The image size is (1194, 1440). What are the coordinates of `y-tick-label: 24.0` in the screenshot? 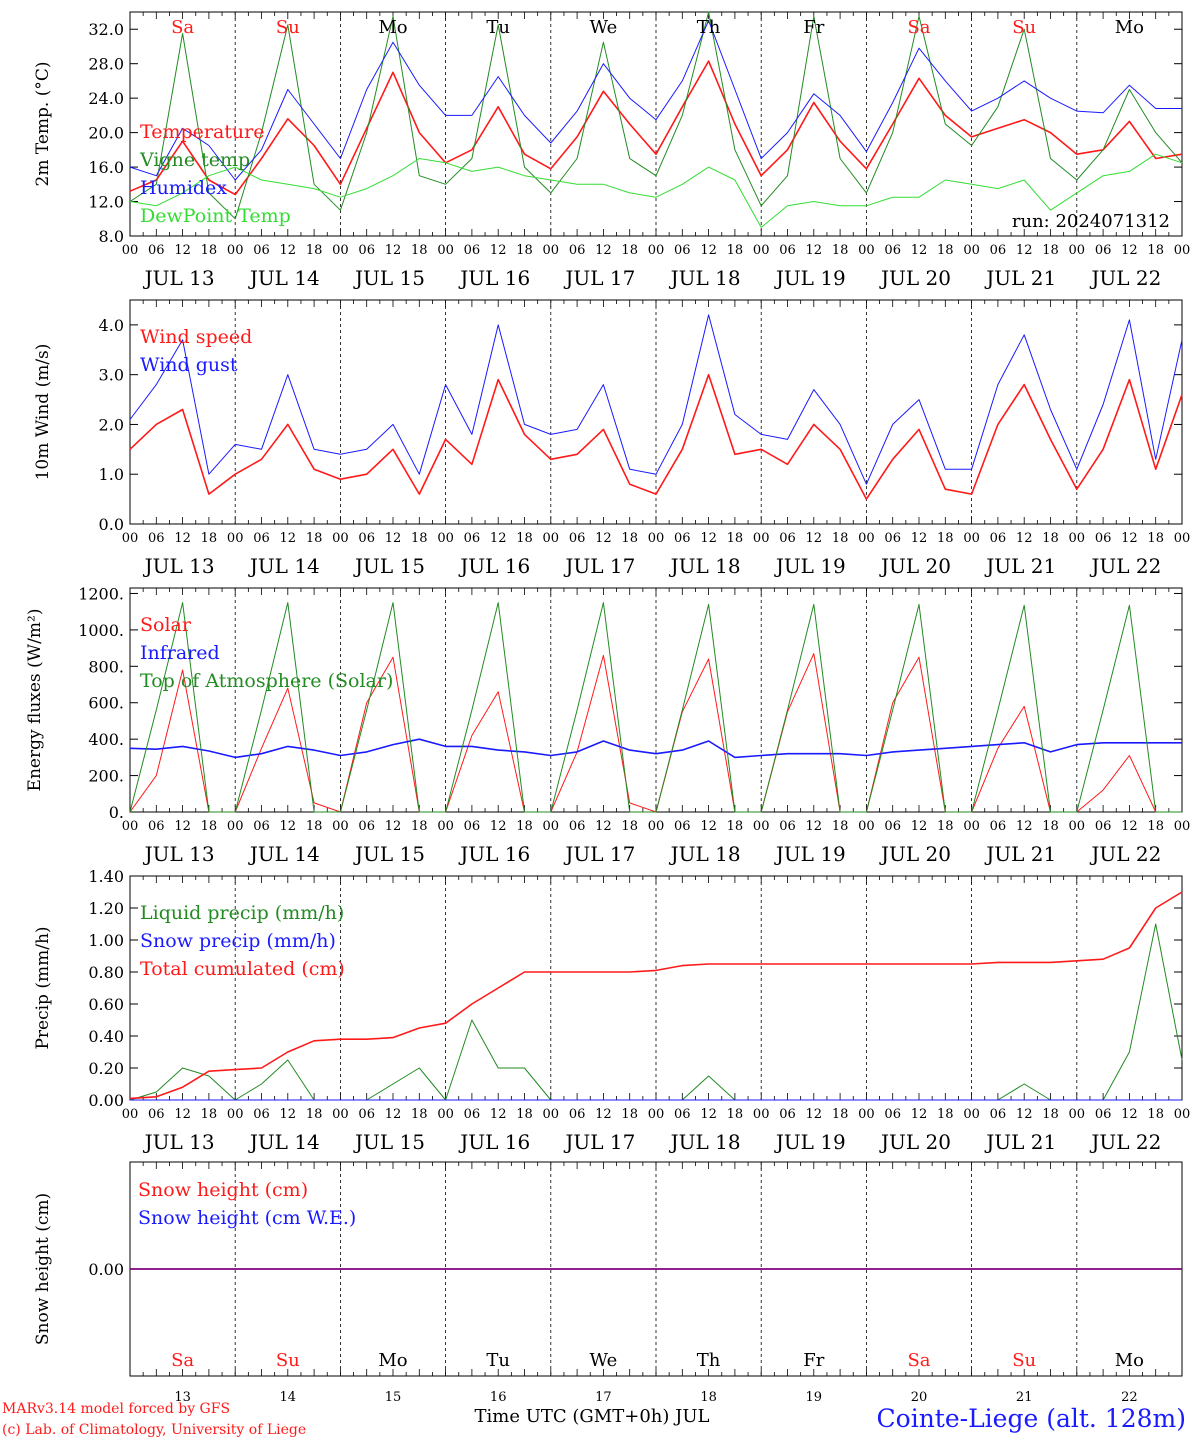 It's located at (106, 98).